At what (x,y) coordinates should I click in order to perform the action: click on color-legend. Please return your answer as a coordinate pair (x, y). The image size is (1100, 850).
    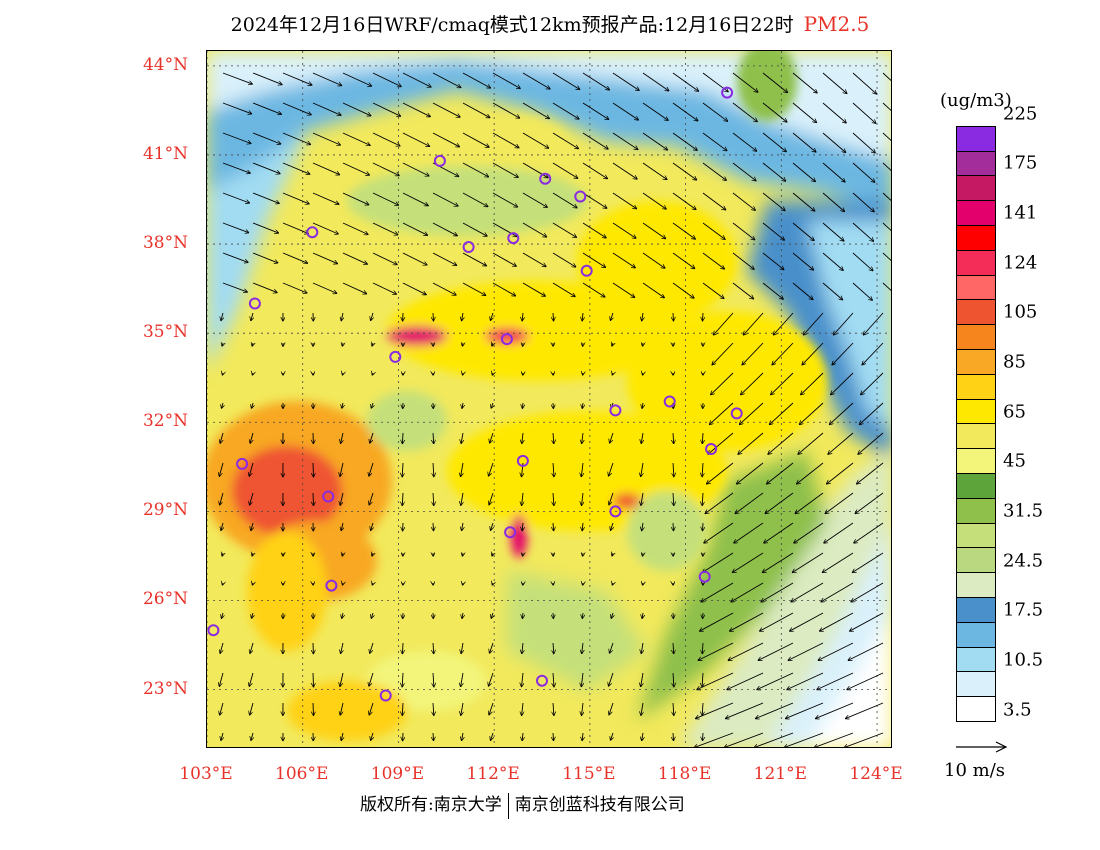
    Looking at the image, I should click on (976, 424).